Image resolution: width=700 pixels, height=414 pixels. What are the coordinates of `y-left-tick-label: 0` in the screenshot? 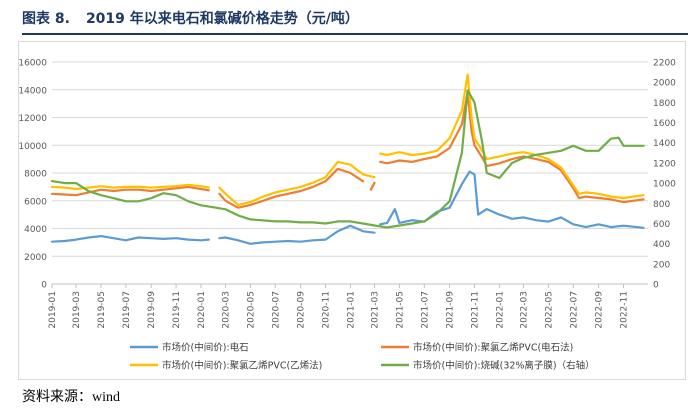 It's located at (44, 286).